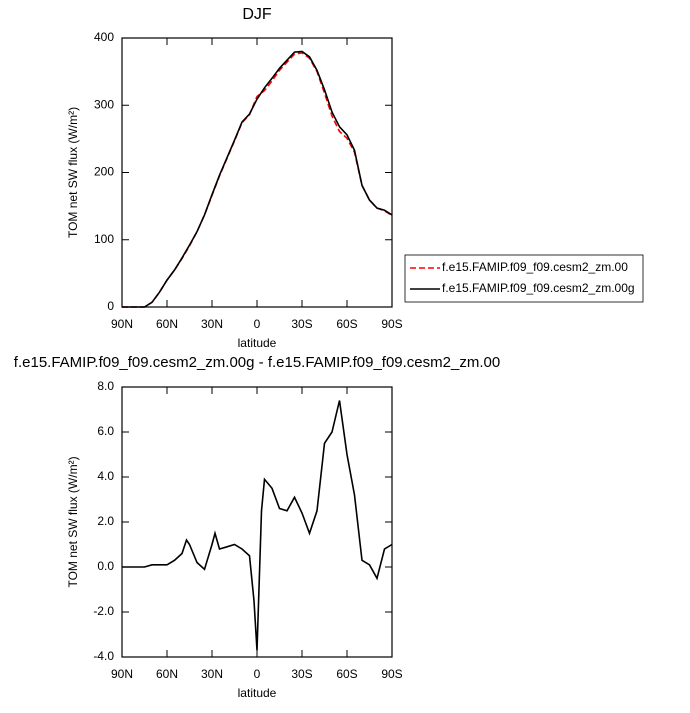 Image resolution: width=690 pixels, height=713 pixels. Describe the element at coordinates (524, 278) in the screenshot. I see `legend-box` at that location.